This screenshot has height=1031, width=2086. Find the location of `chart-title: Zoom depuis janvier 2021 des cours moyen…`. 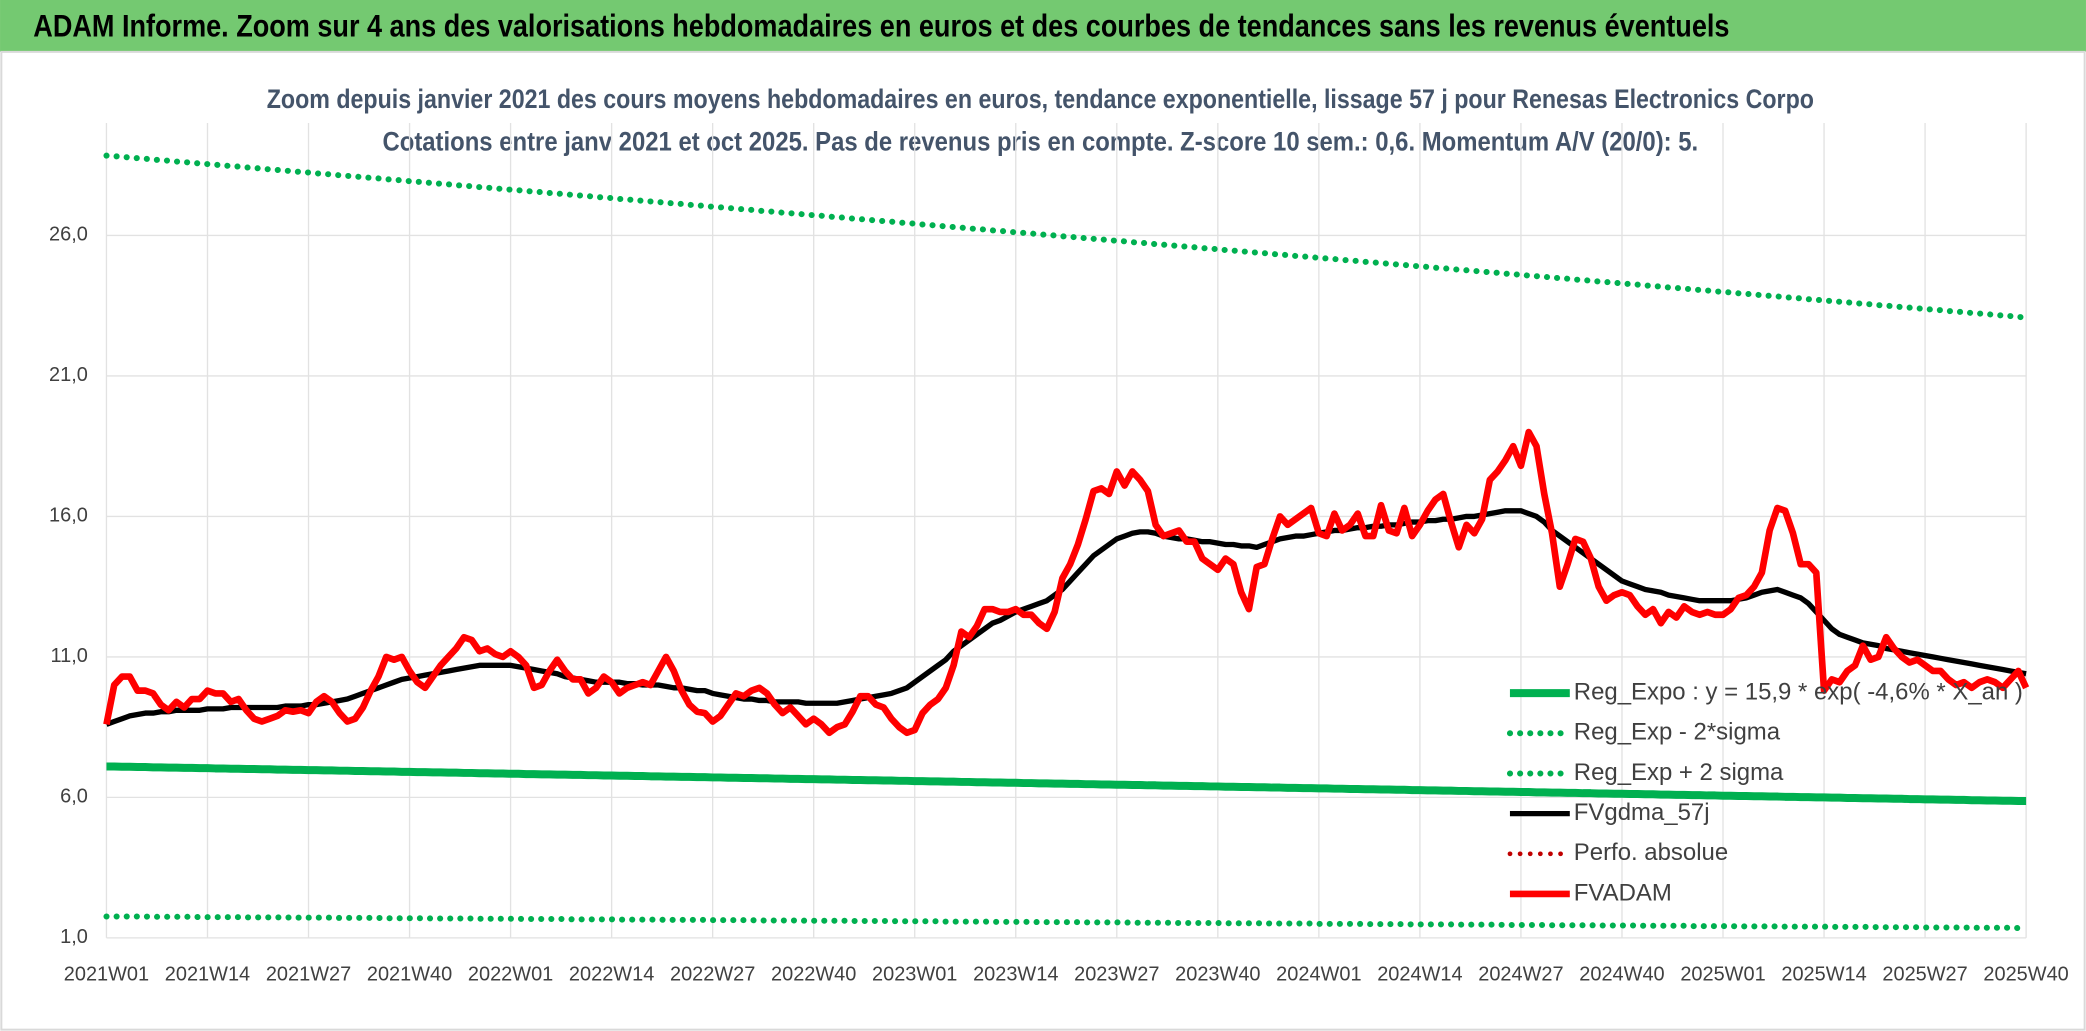

chart-title: Zoom depuis janvier 2021 des cours moyen… is located at coordinates (1040, 99).